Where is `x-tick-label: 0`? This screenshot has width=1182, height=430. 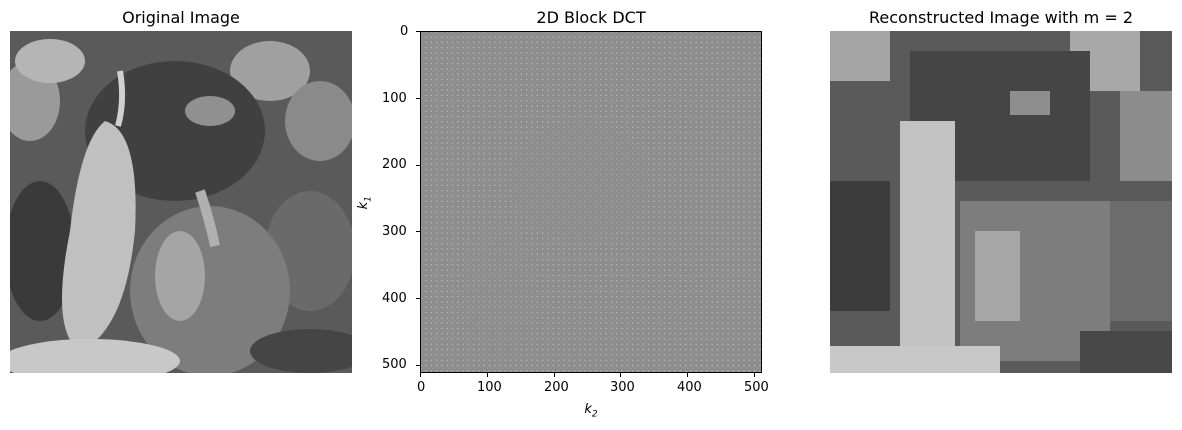 x-tick-label: 0 is located at coordinates (421, 387).